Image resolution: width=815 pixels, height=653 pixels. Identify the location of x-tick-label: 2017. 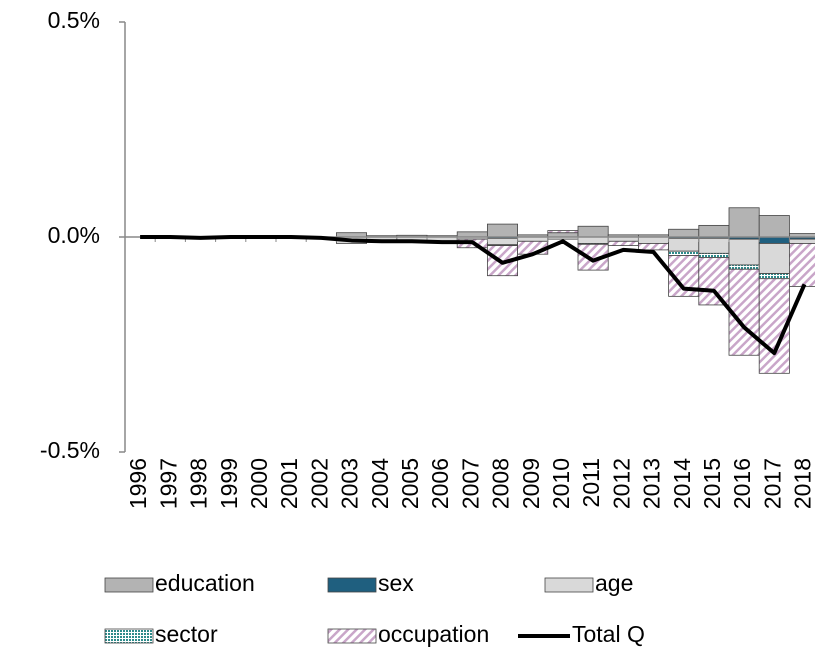
(772, 483).